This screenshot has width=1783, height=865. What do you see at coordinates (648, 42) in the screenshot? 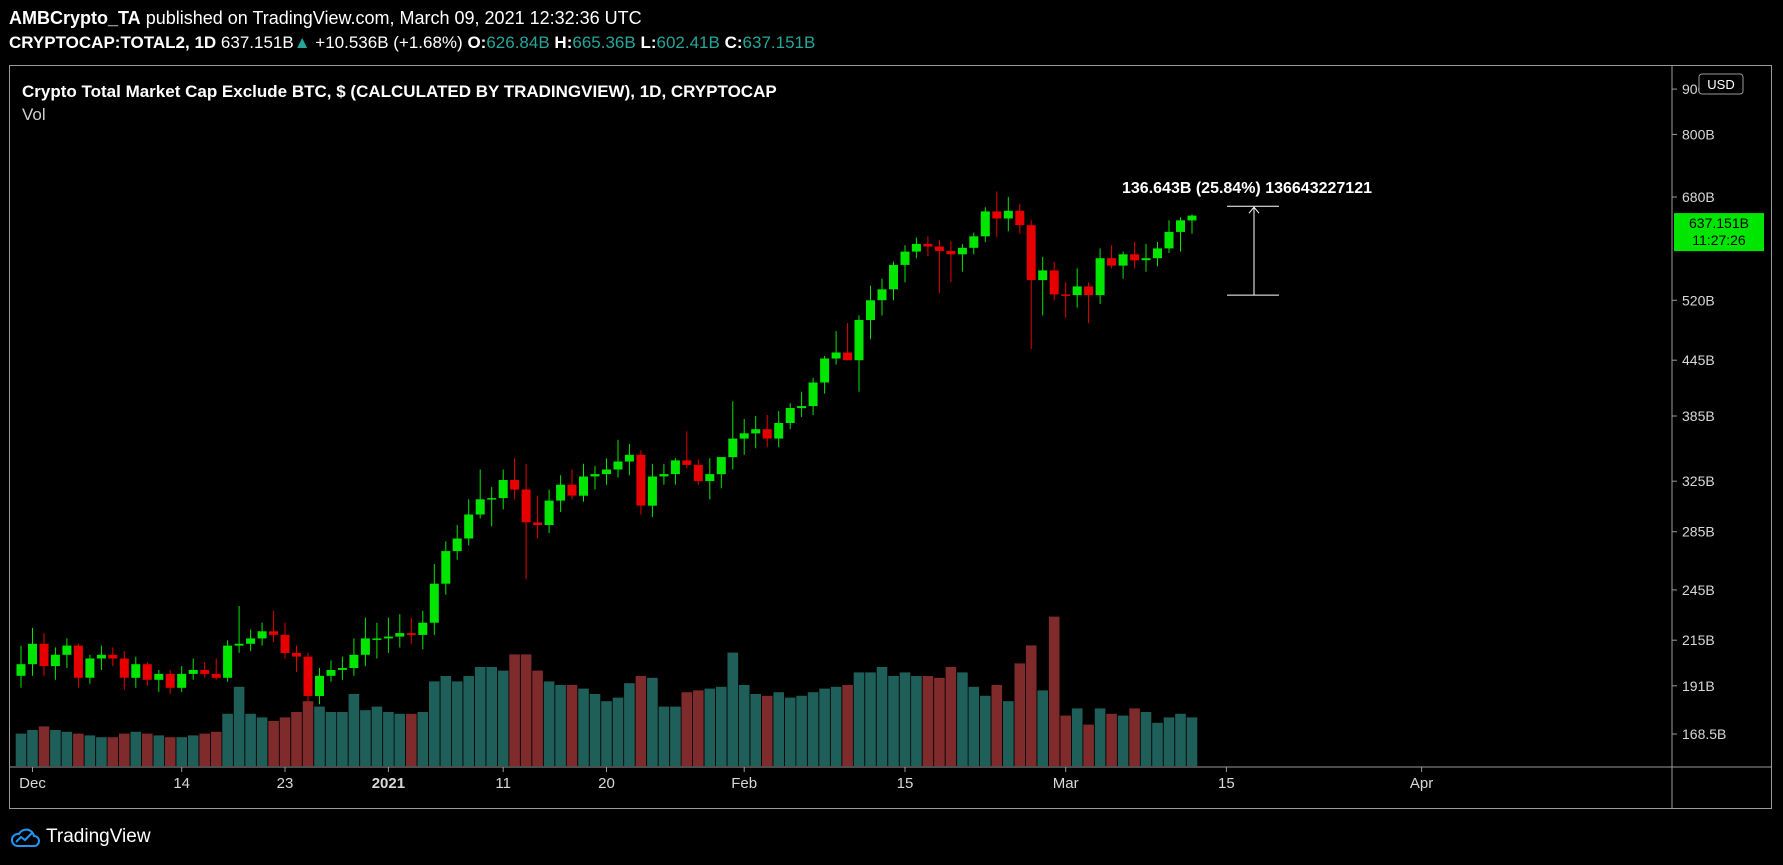
I see `low-label: L:` at bounding box center [648, 42].